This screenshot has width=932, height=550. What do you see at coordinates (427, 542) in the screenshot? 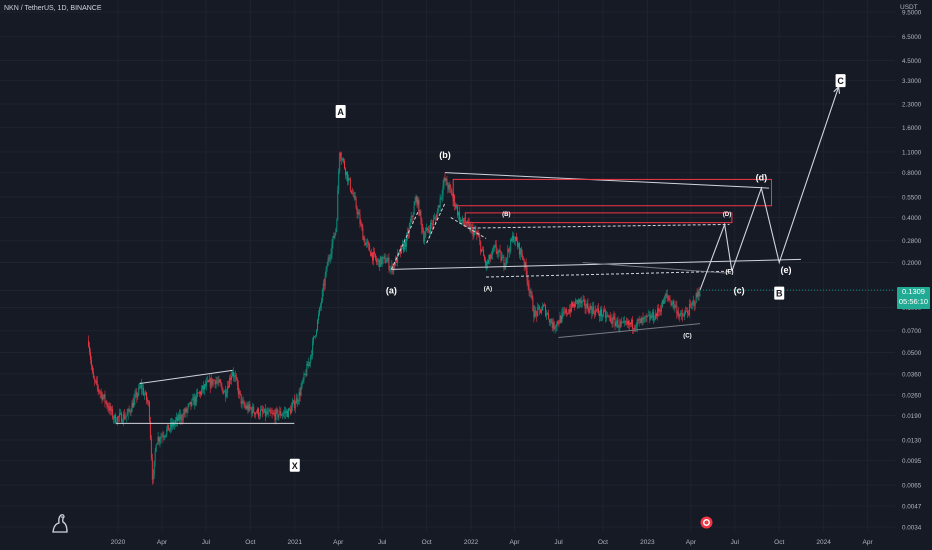
I see `x-tick-label: Oct` at bounding box center [427, 542].